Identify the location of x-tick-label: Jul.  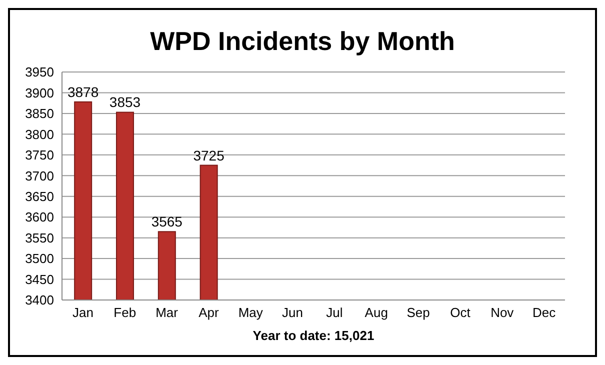
(334, 312).